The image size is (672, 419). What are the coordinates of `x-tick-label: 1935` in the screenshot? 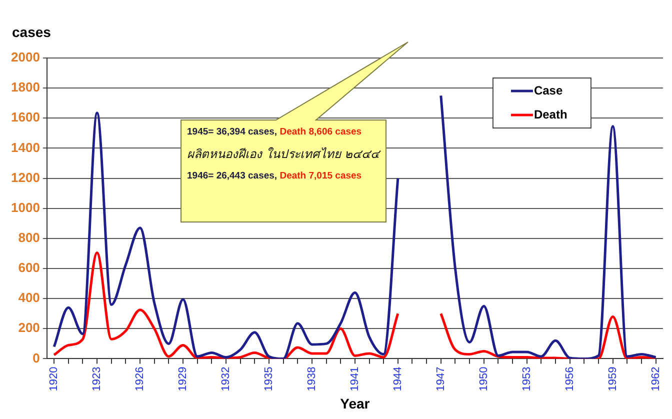 It's located at (269, 379).